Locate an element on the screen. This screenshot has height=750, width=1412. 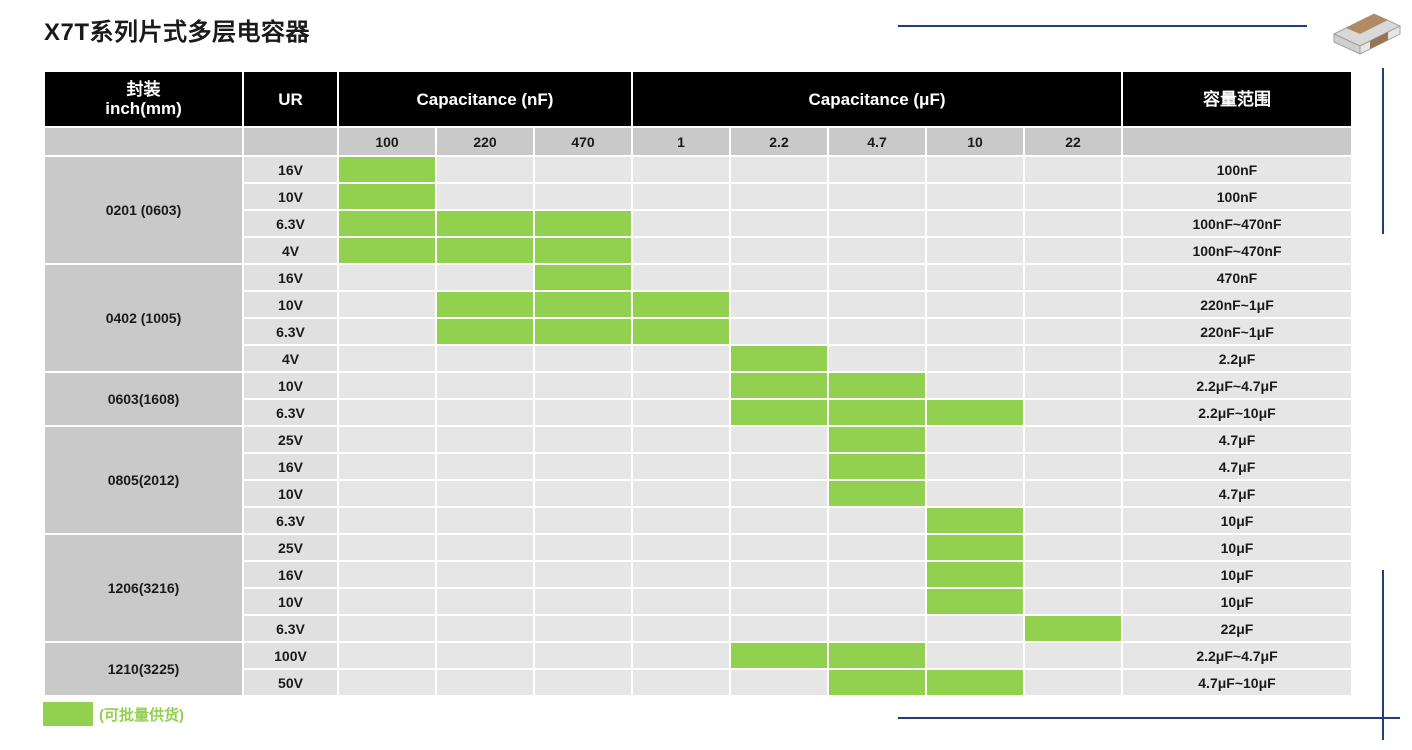
voltage-cell: 16V is located at coordinates (290, 169).